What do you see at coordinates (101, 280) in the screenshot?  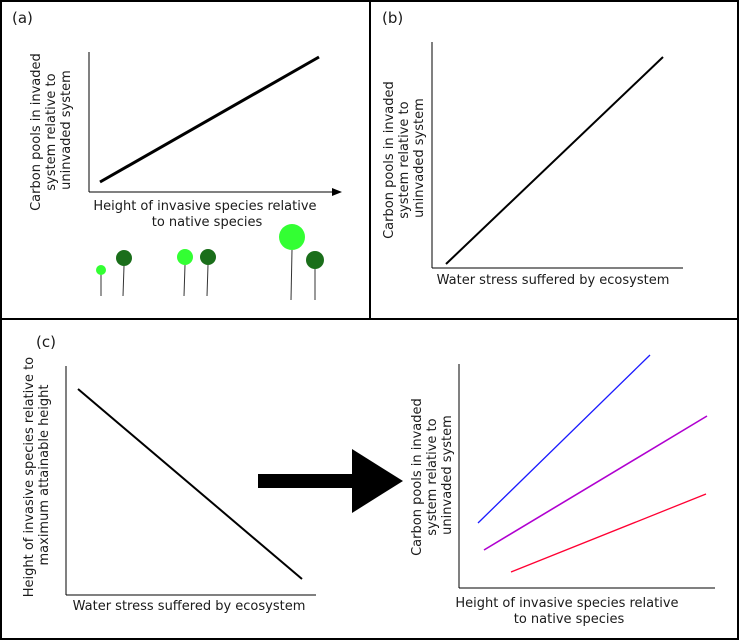 I see `tree-invasive-small` at bounding box center [101, 280].